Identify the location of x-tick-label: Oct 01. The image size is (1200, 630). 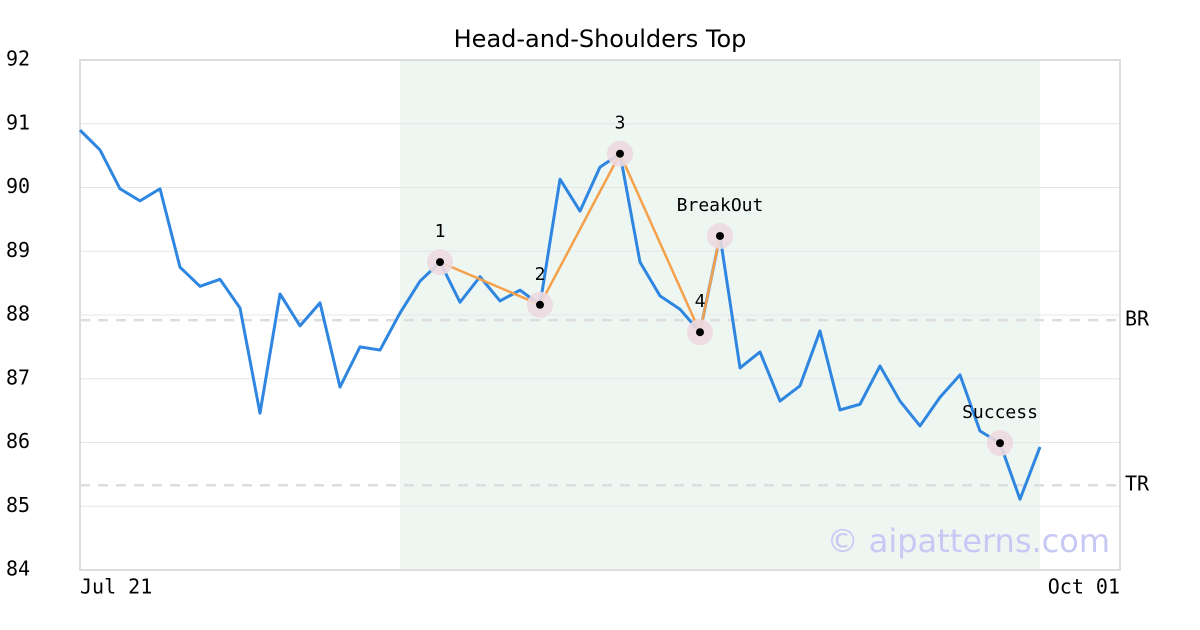
(1084, 587).